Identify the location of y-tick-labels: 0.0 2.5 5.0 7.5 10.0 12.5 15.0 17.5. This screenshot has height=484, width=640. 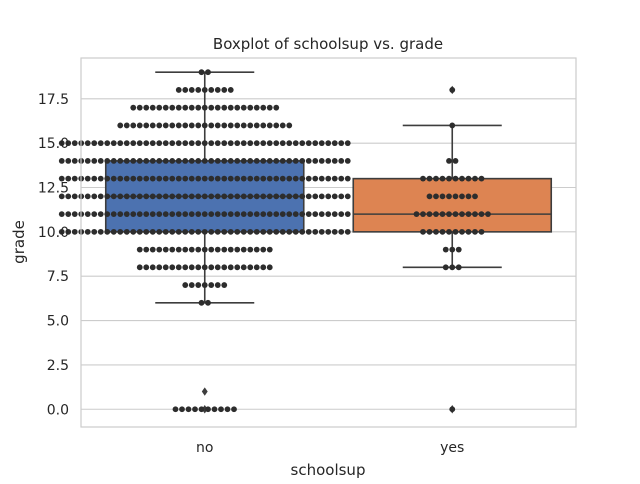
(53, 255).